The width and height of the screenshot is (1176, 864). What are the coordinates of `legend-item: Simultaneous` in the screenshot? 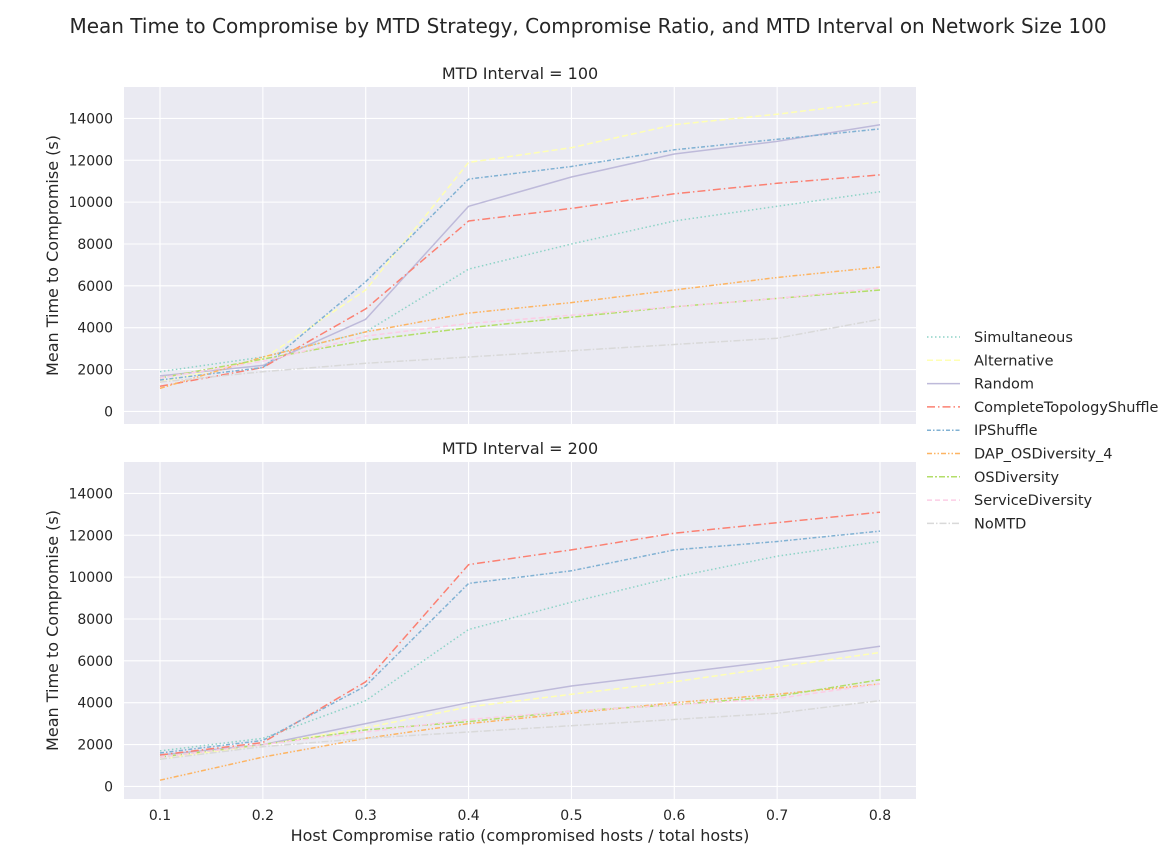 It's located at (1000, 338).